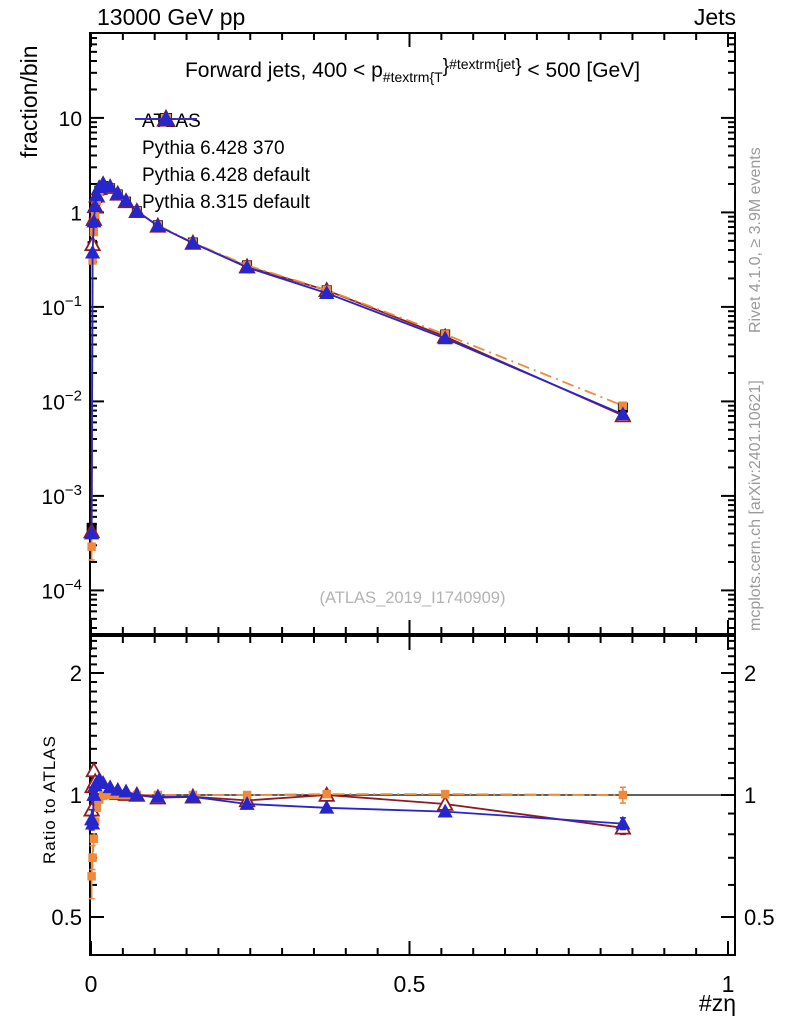  Describe the element at coordinates (226, 202) in the screenshot. I see `legend-label: Pythia 8.315 default` at that location.